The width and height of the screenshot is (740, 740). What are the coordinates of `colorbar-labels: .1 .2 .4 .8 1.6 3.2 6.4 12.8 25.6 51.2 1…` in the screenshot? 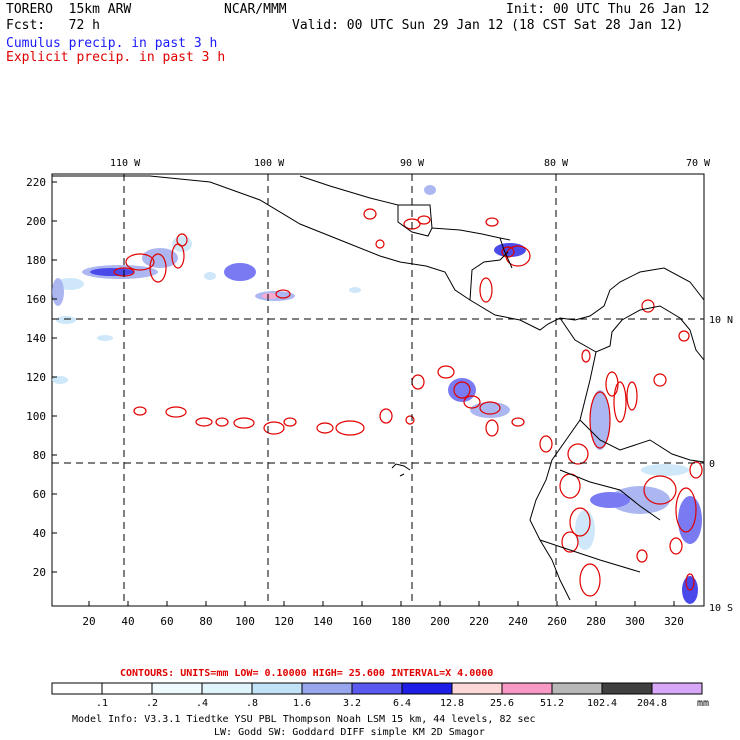 It's located at (402, 703).